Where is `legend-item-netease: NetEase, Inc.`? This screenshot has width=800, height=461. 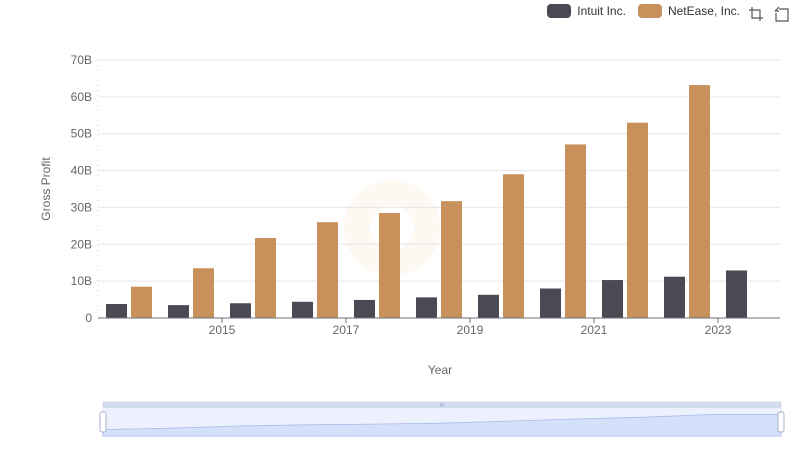
legend-item-netease: NetEase, Inc. is located at coordinates (688, 11).